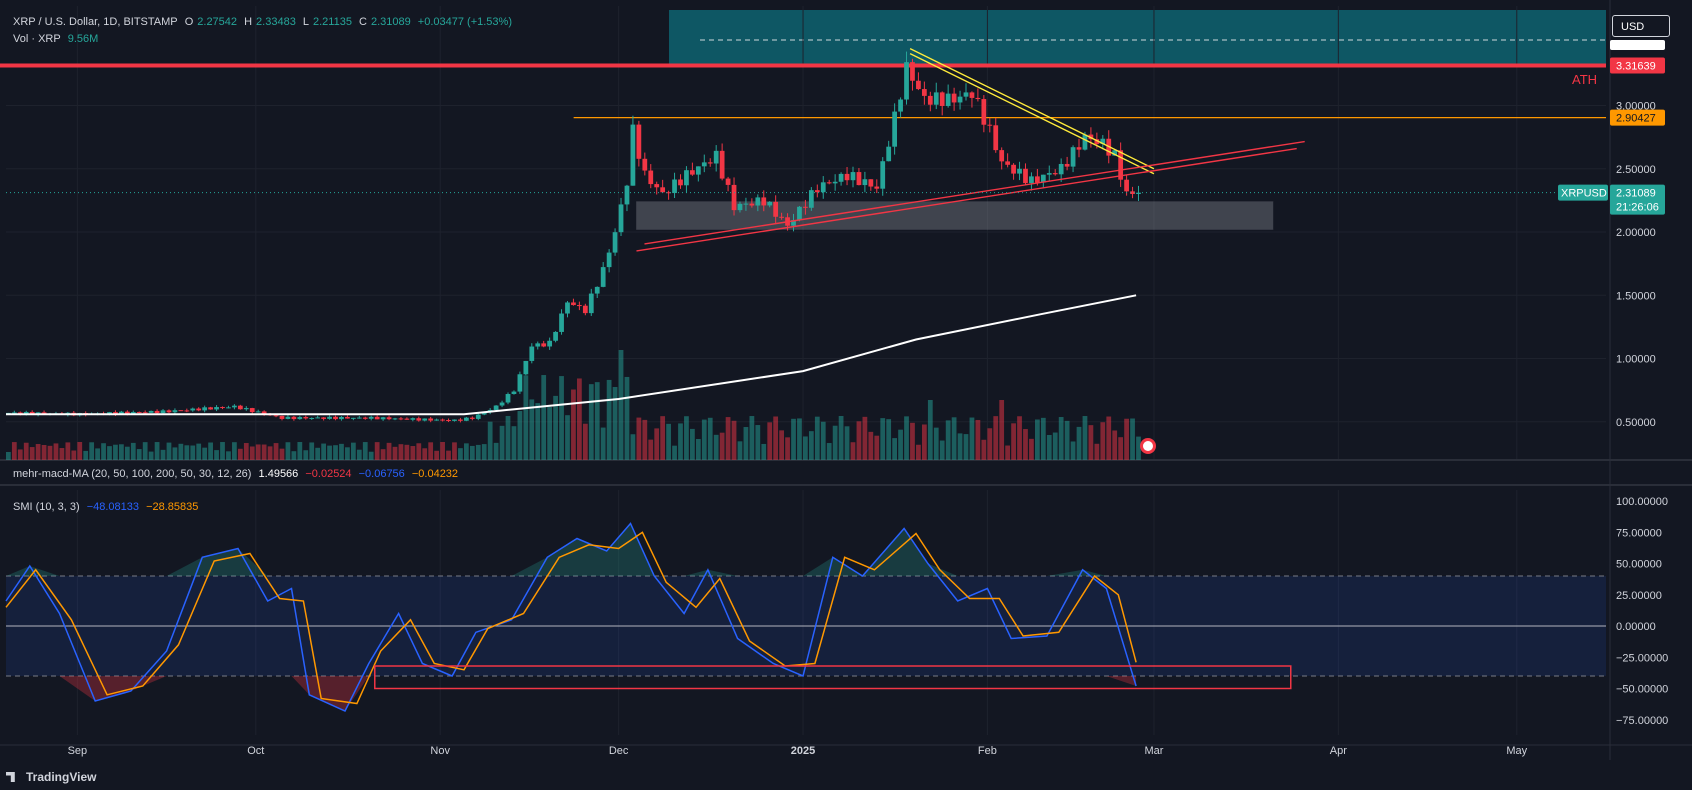  Describe the element at coordinates (37, 39) in the screenshot. I see `volume-label: Vol · XRP` at that location.